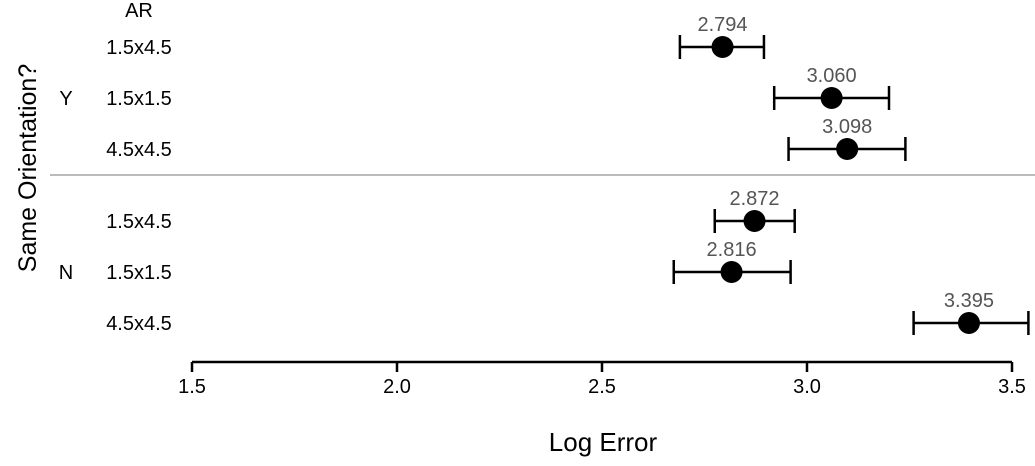 This screenshot has height=466, width=1035. I want to click on data-label: 3.098, so click(847, 127).